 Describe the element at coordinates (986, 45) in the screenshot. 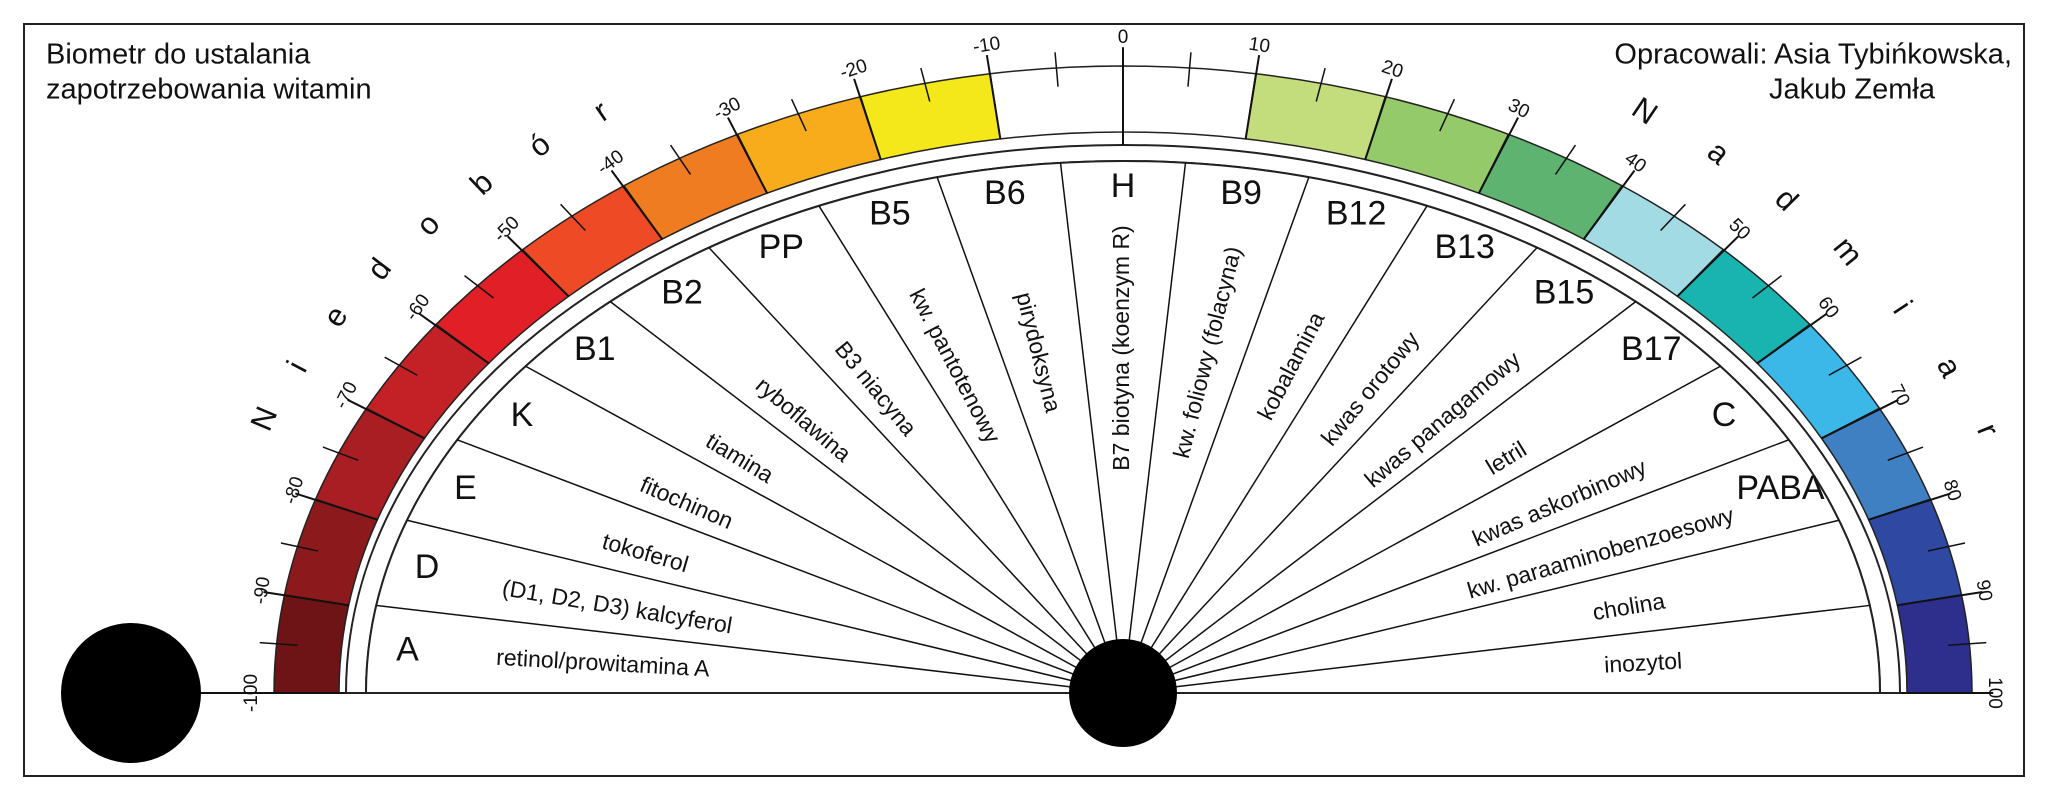

I see `scale-label: -10` at that location.